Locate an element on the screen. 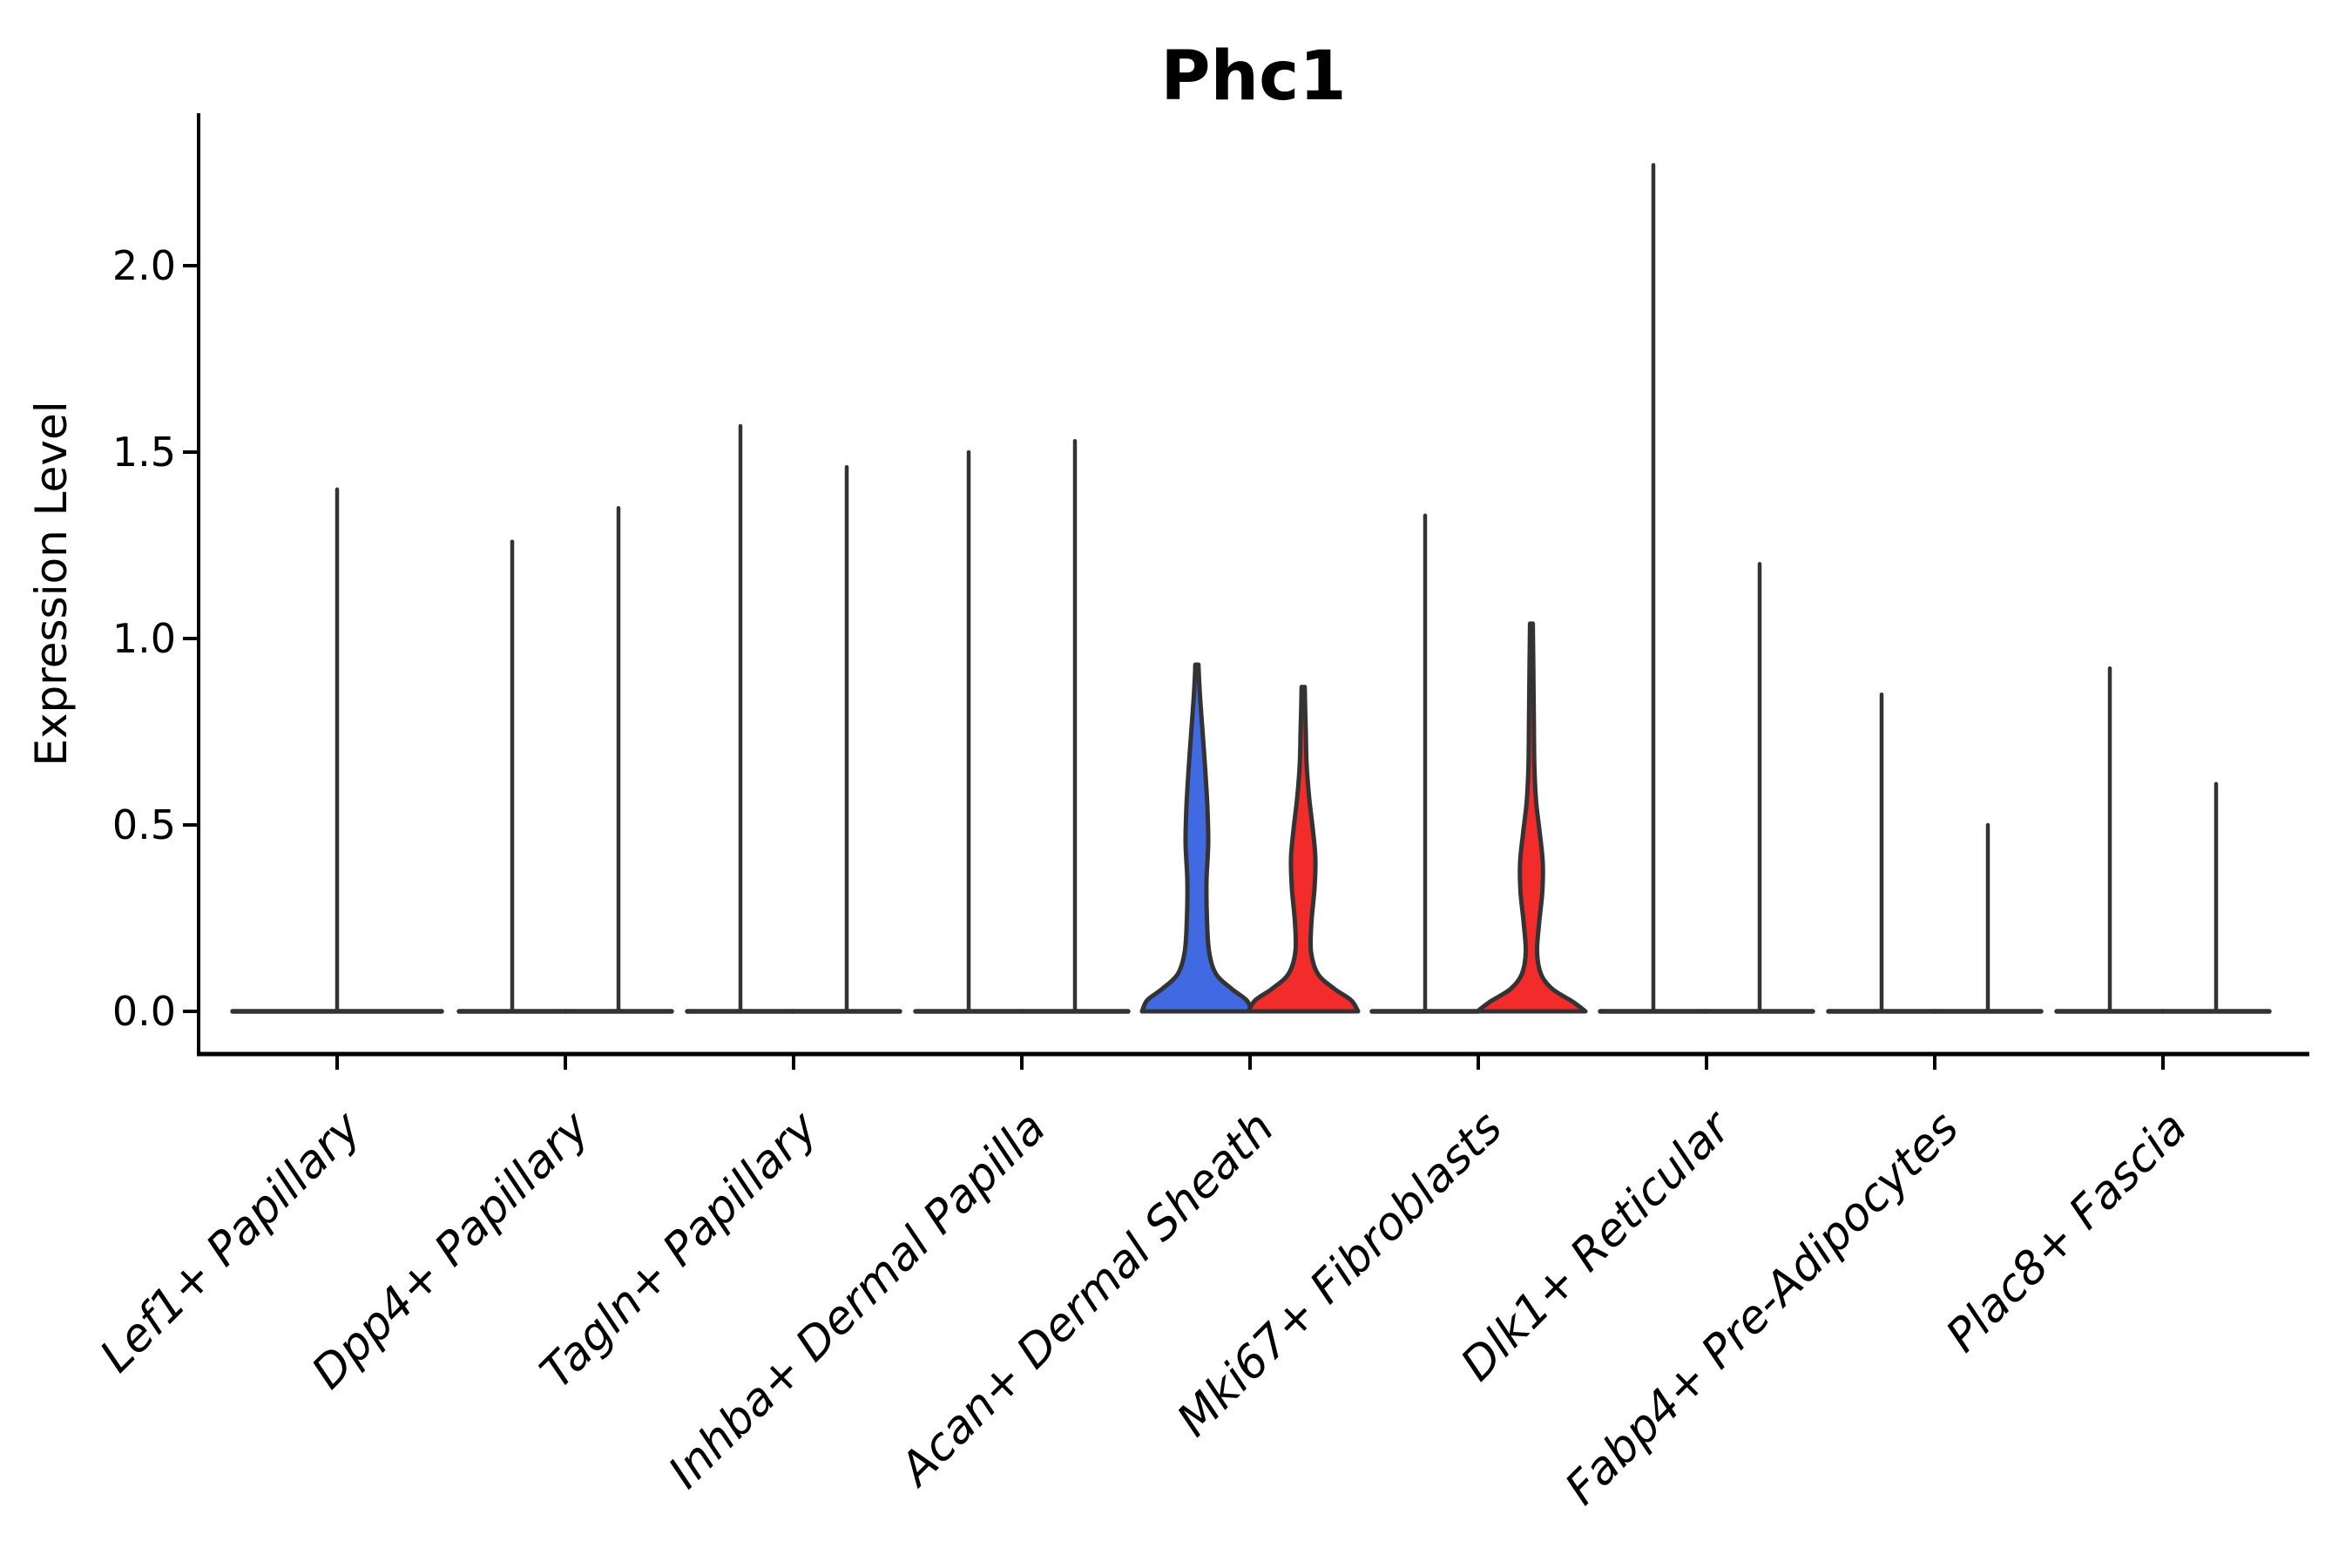 This screenshot has height=1568, width=2352. x-tick-label-fabp4-pre-adipocytes: Fabp4+ Pre-Adipocytes is located at coordinates (1763, 1309).